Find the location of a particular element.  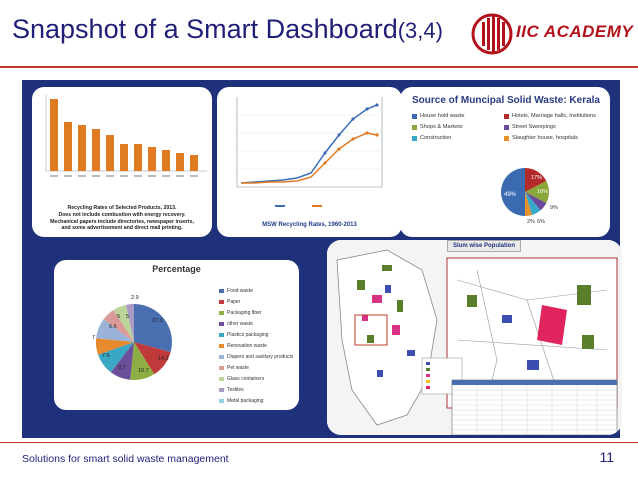

kerala-slice-label: 6% is located at coordinates (541, 222).